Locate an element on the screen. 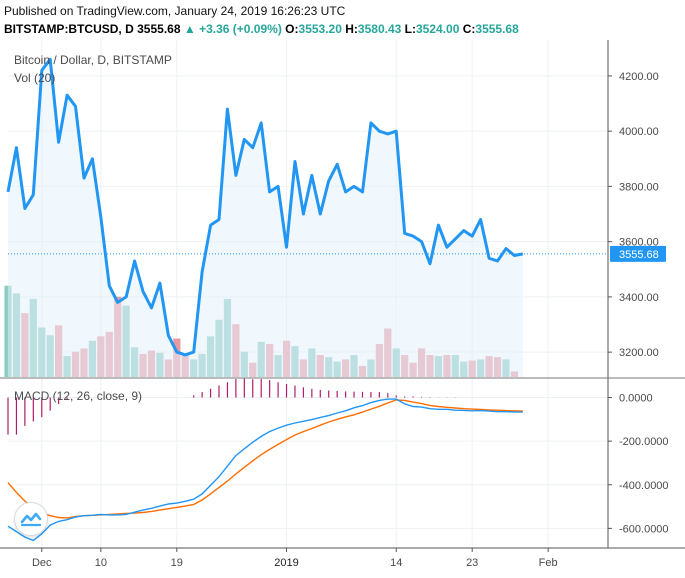 Image resolution: width=685 pixels, height=578 pixels. last-price-label: 3555.68 is located at coordinates (639, 255).